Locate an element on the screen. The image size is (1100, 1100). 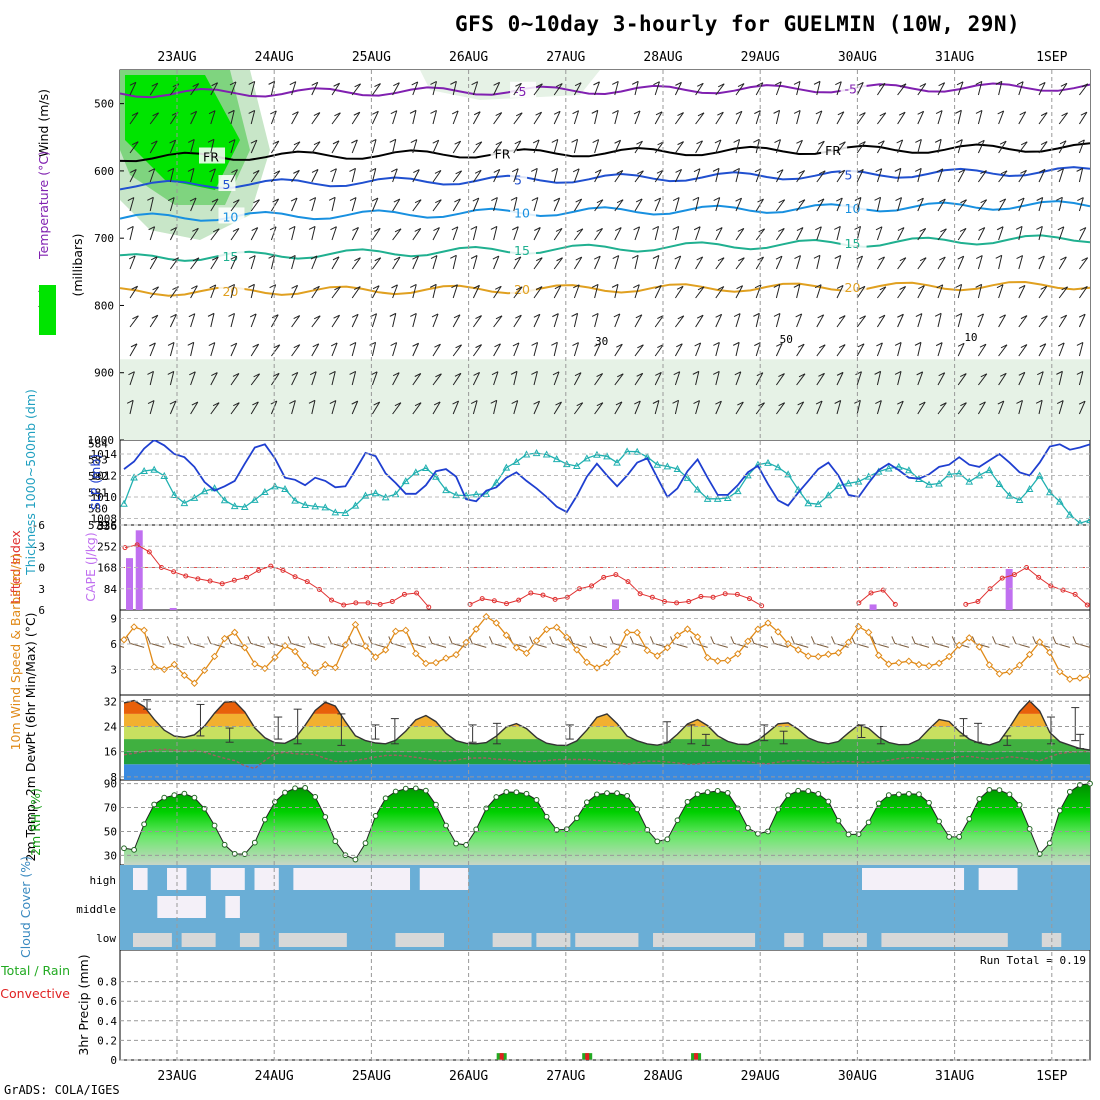
slp-ytick: 1012 is located at coordinates (104, 476).